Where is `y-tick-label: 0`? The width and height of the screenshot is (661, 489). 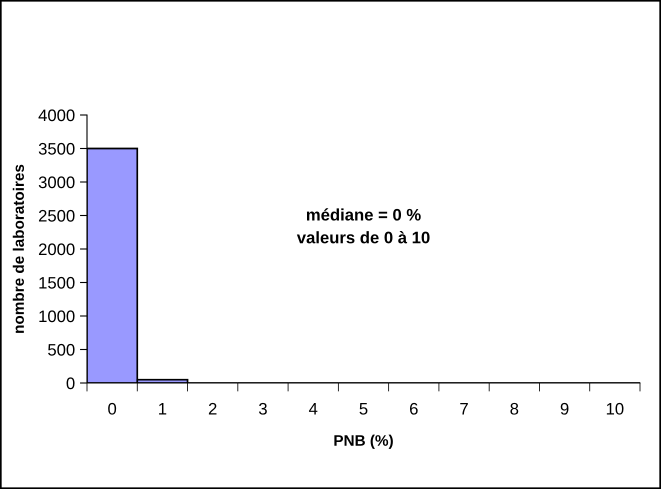 y-tick-label: 0 is located at coordinates (70, 383).